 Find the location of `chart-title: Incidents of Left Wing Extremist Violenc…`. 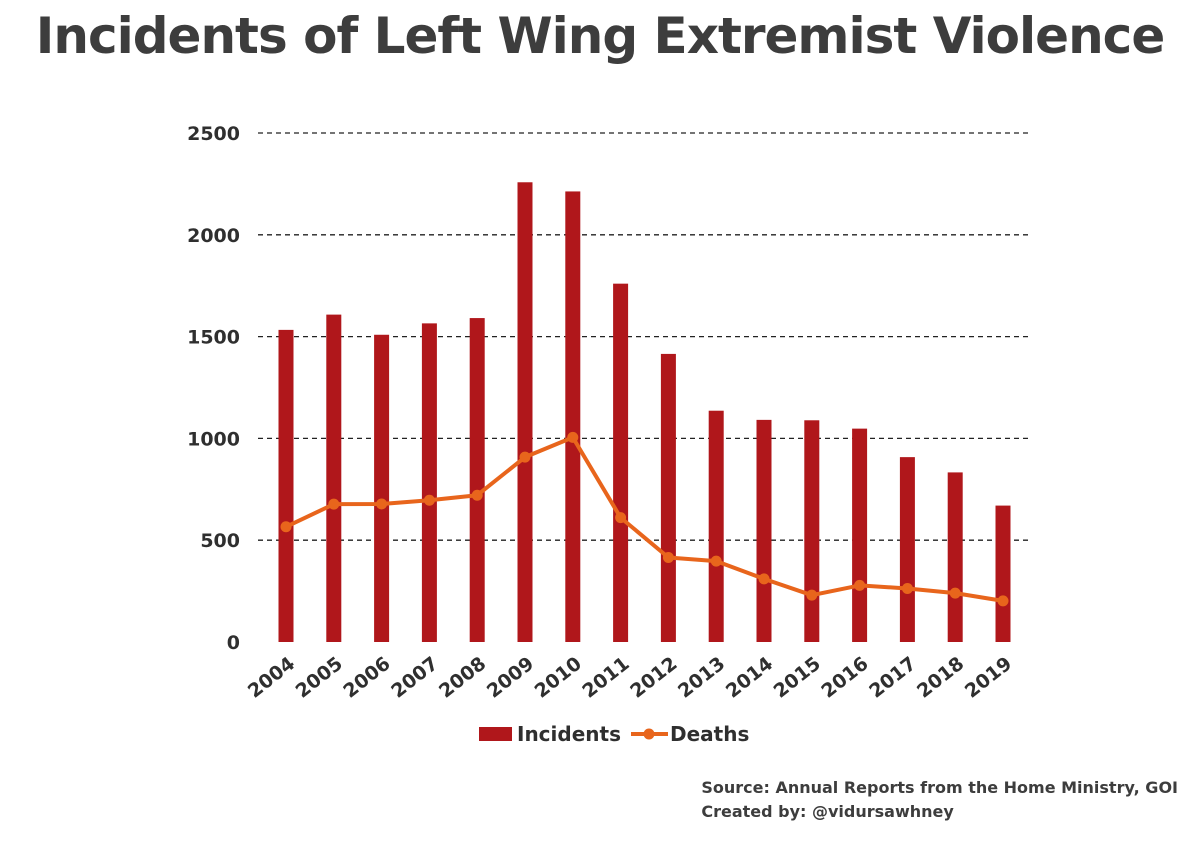

chart-title: Incidents of Left Wing Extremist Violenc… is located at coordinates (600, 36).